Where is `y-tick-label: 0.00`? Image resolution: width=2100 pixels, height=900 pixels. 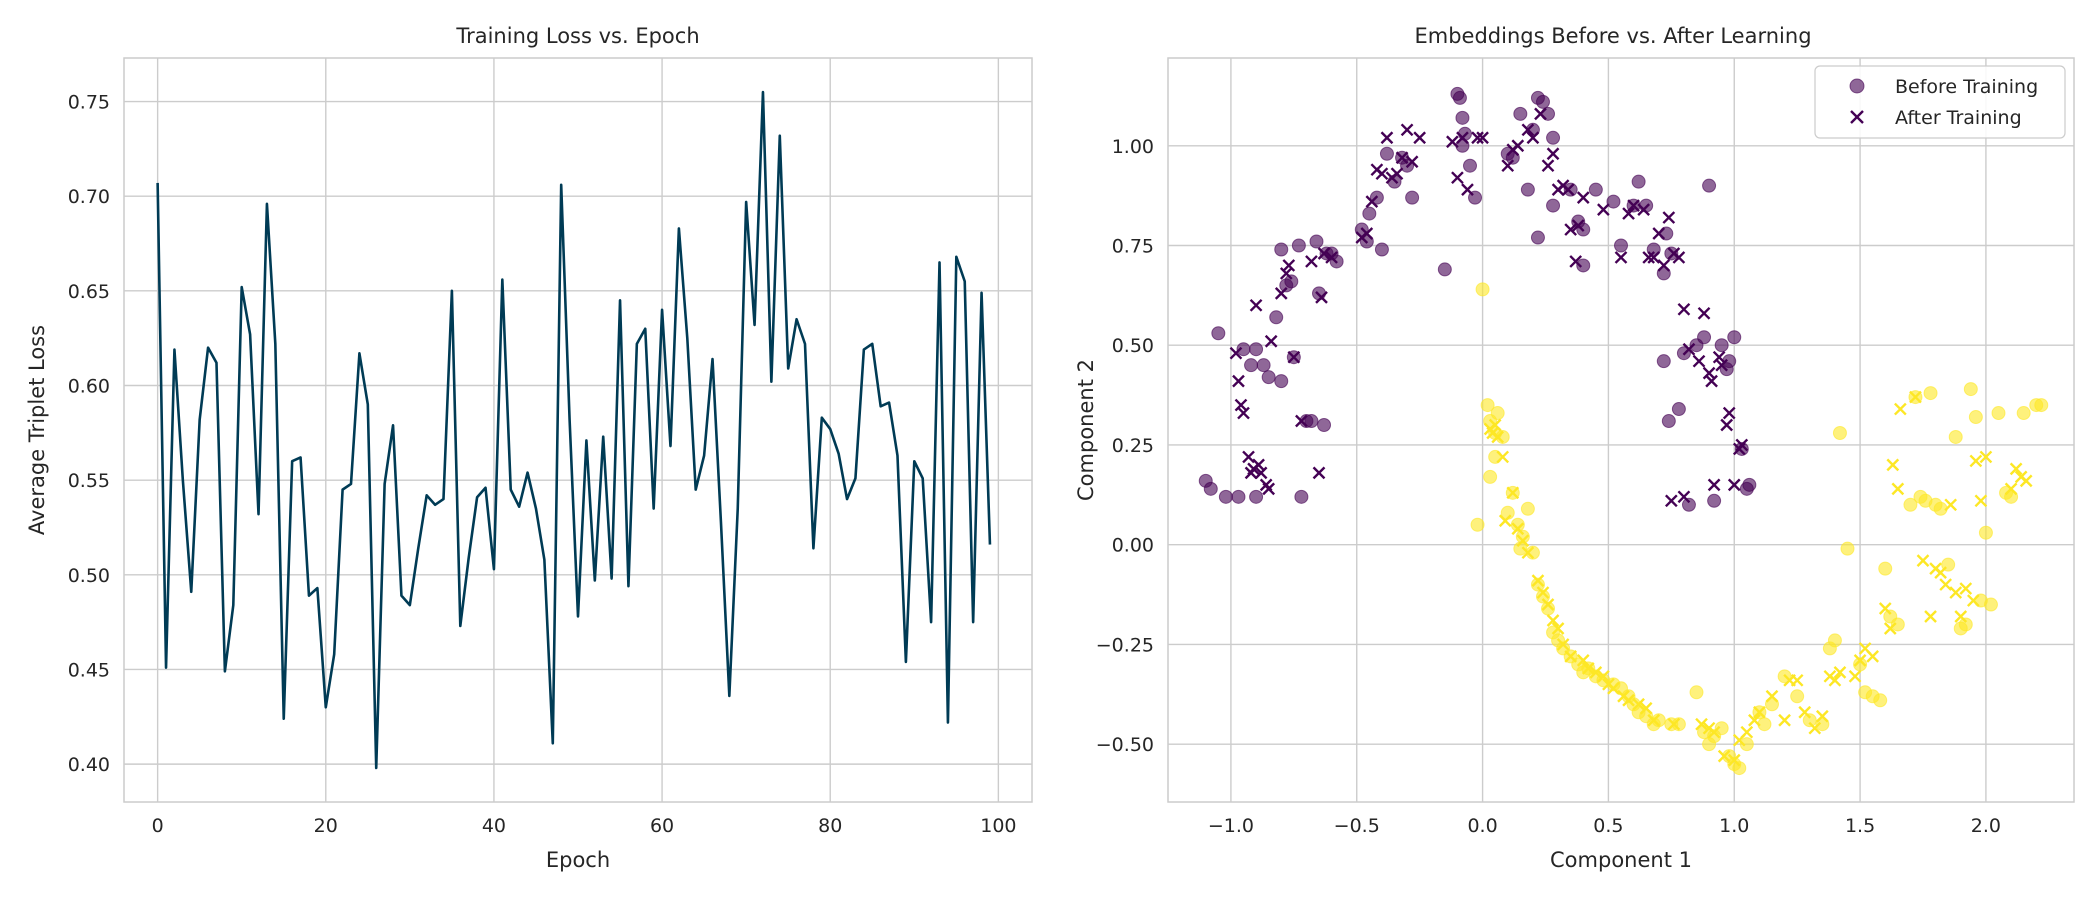 y-tick-label: 0.00 is located at coordinates (1133, 546).